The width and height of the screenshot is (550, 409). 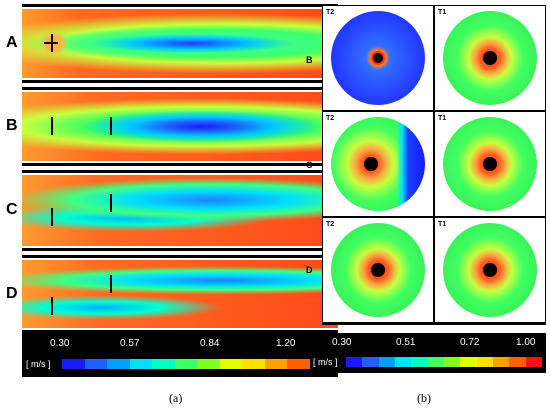 I want to click on row-label-d: D, so click(x=12, y=293).